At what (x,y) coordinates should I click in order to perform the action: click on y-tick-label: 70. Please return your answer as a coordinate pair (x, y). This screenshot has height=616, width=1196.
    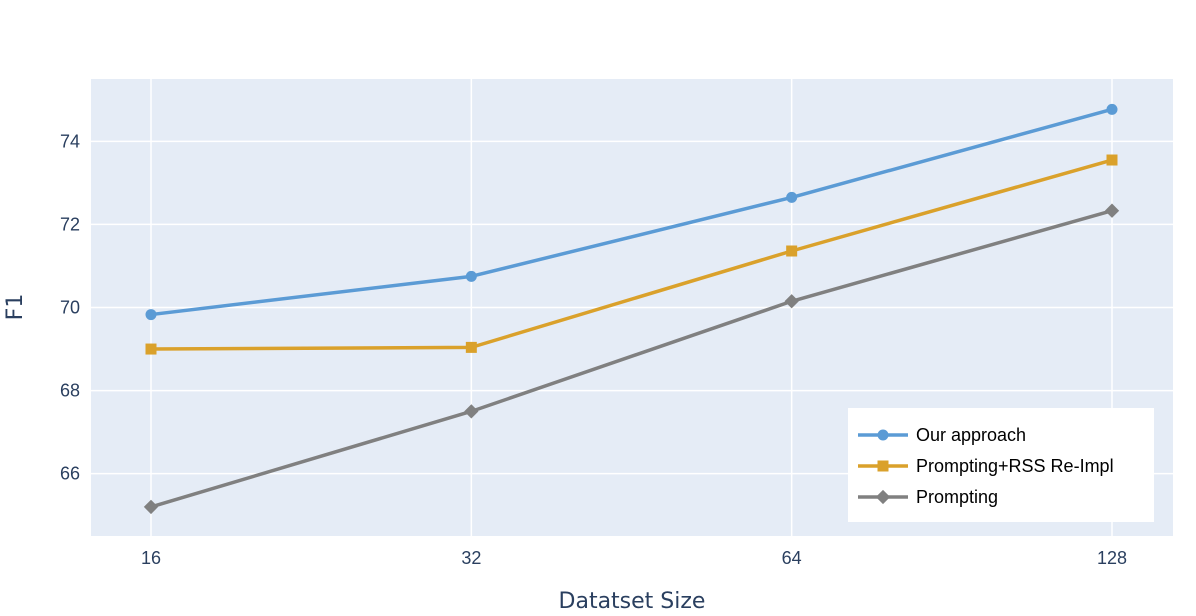
    Looking at the image, I should click on (70, 308).